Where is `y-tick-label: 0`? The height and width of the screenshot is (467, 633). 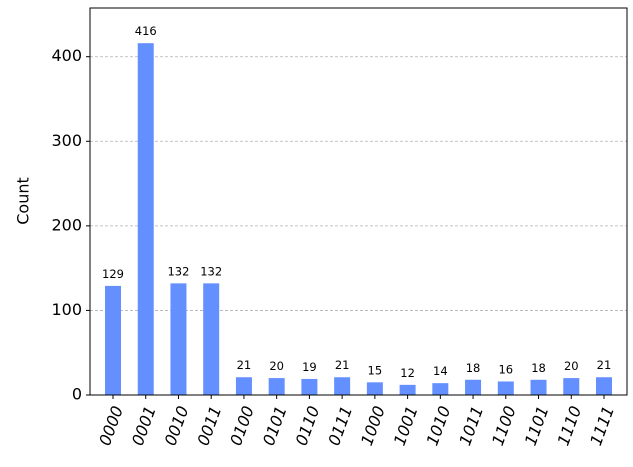 y-tick-label: 0 is located at coordinates (77, 394).